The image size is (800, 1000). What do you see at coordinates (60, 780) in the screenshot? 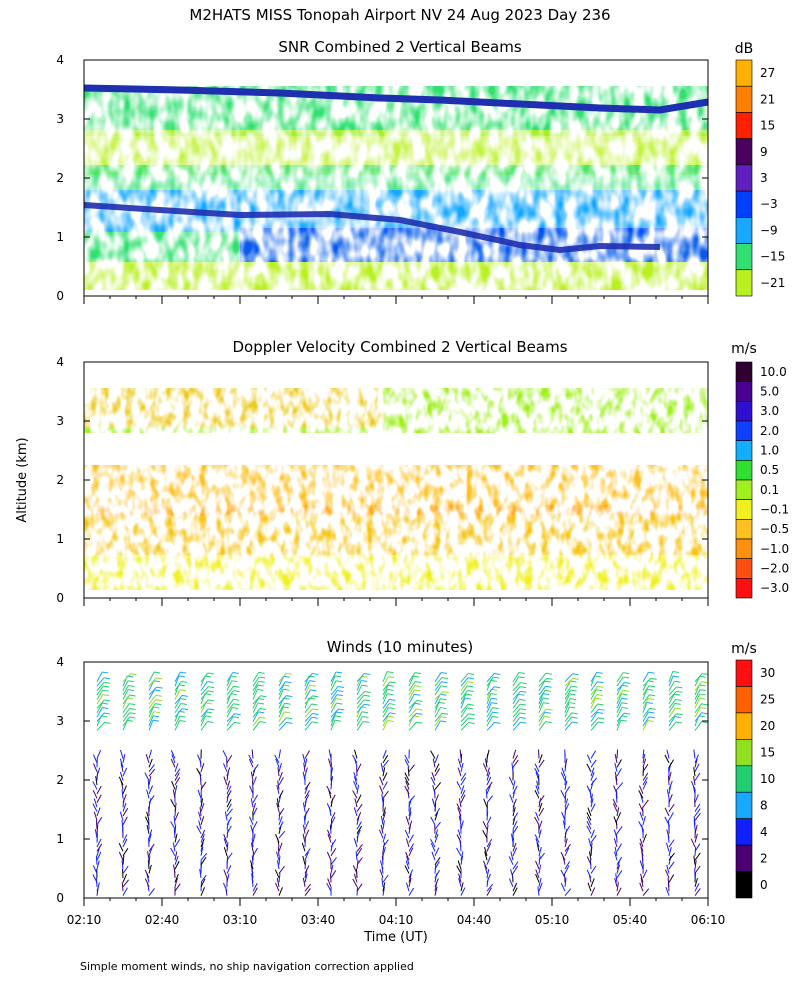
I see `y-tick-label: 2` at bounding box center [60, 780].